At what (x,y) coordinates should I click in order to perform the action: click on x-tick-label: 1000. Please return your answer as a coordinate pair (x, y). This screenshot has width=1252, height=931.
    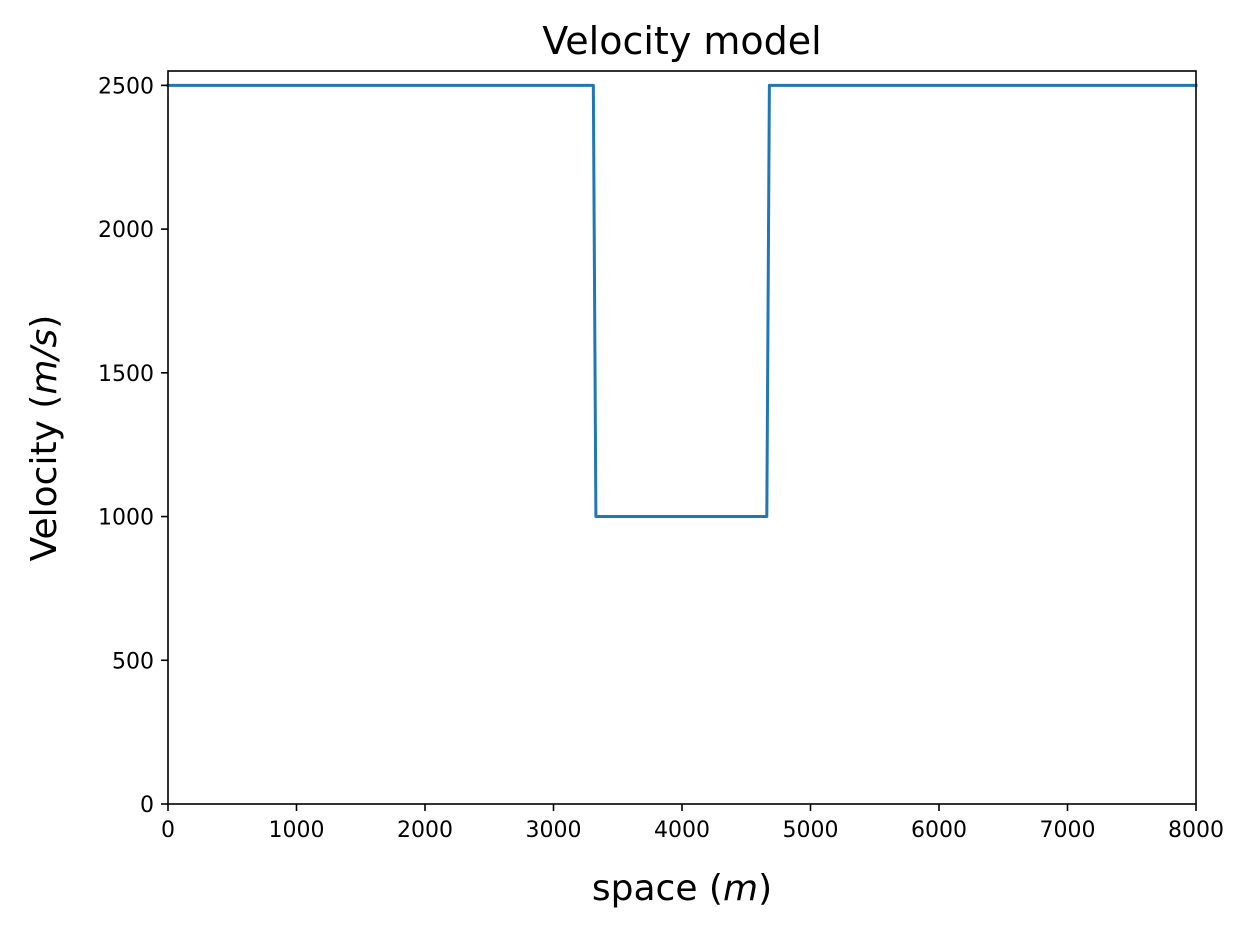
    Looking at the image, I should click on (297, 830).